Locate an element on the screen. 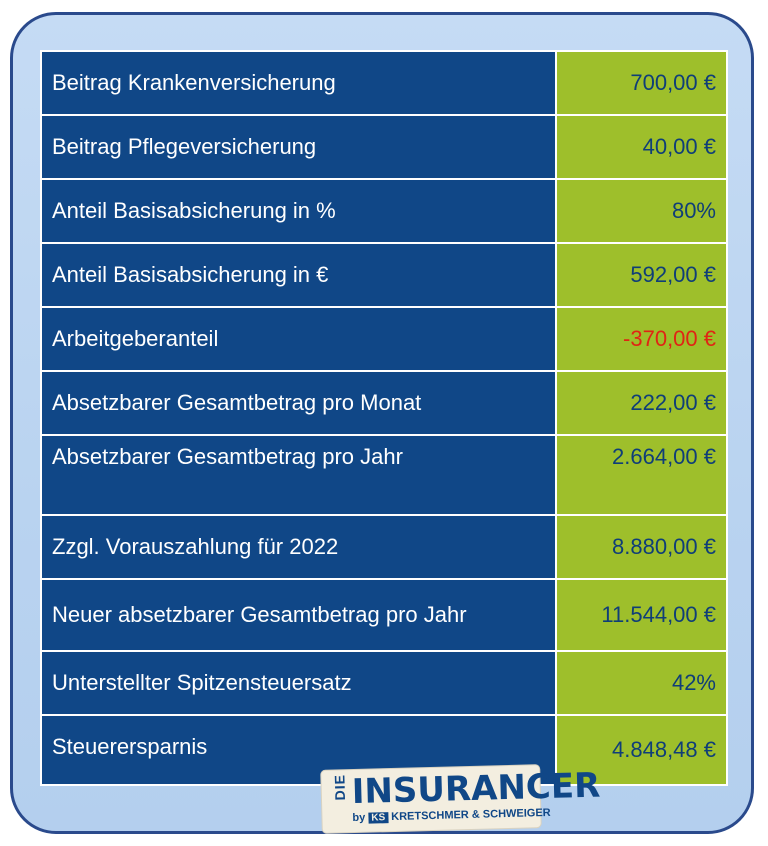  table-row: Anteil Basisabsicherung in € 592,00 € is located at coordinates (384, 275).